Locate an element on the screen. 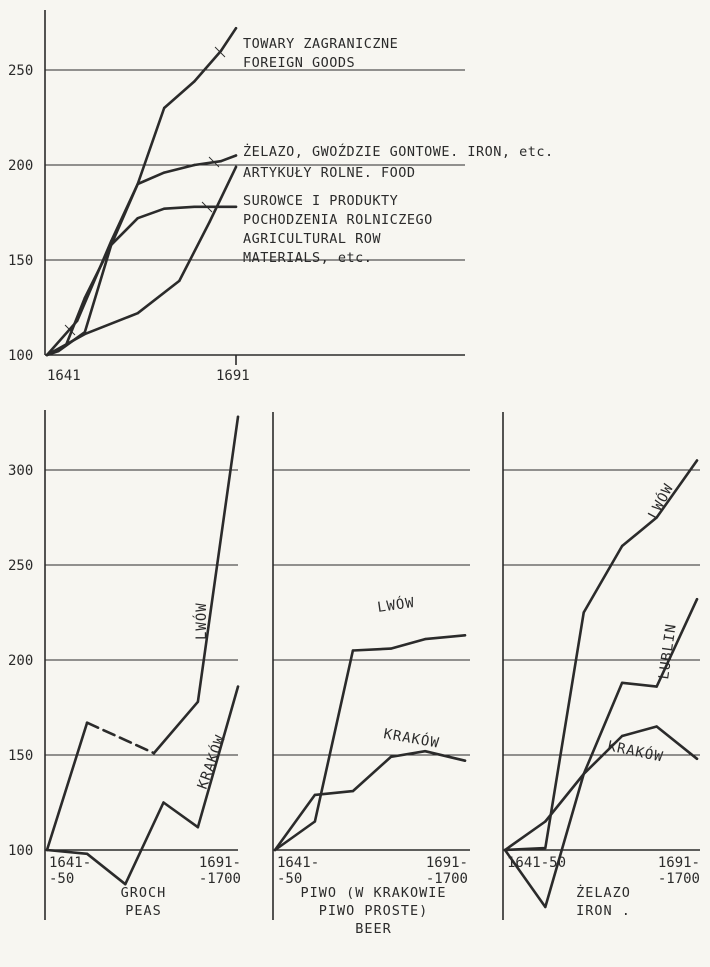 Image resolution: width=710 pixels, height=967 pixels. x-tick-label-end-peas-1: -1700 is located at coordinates (220, 879).